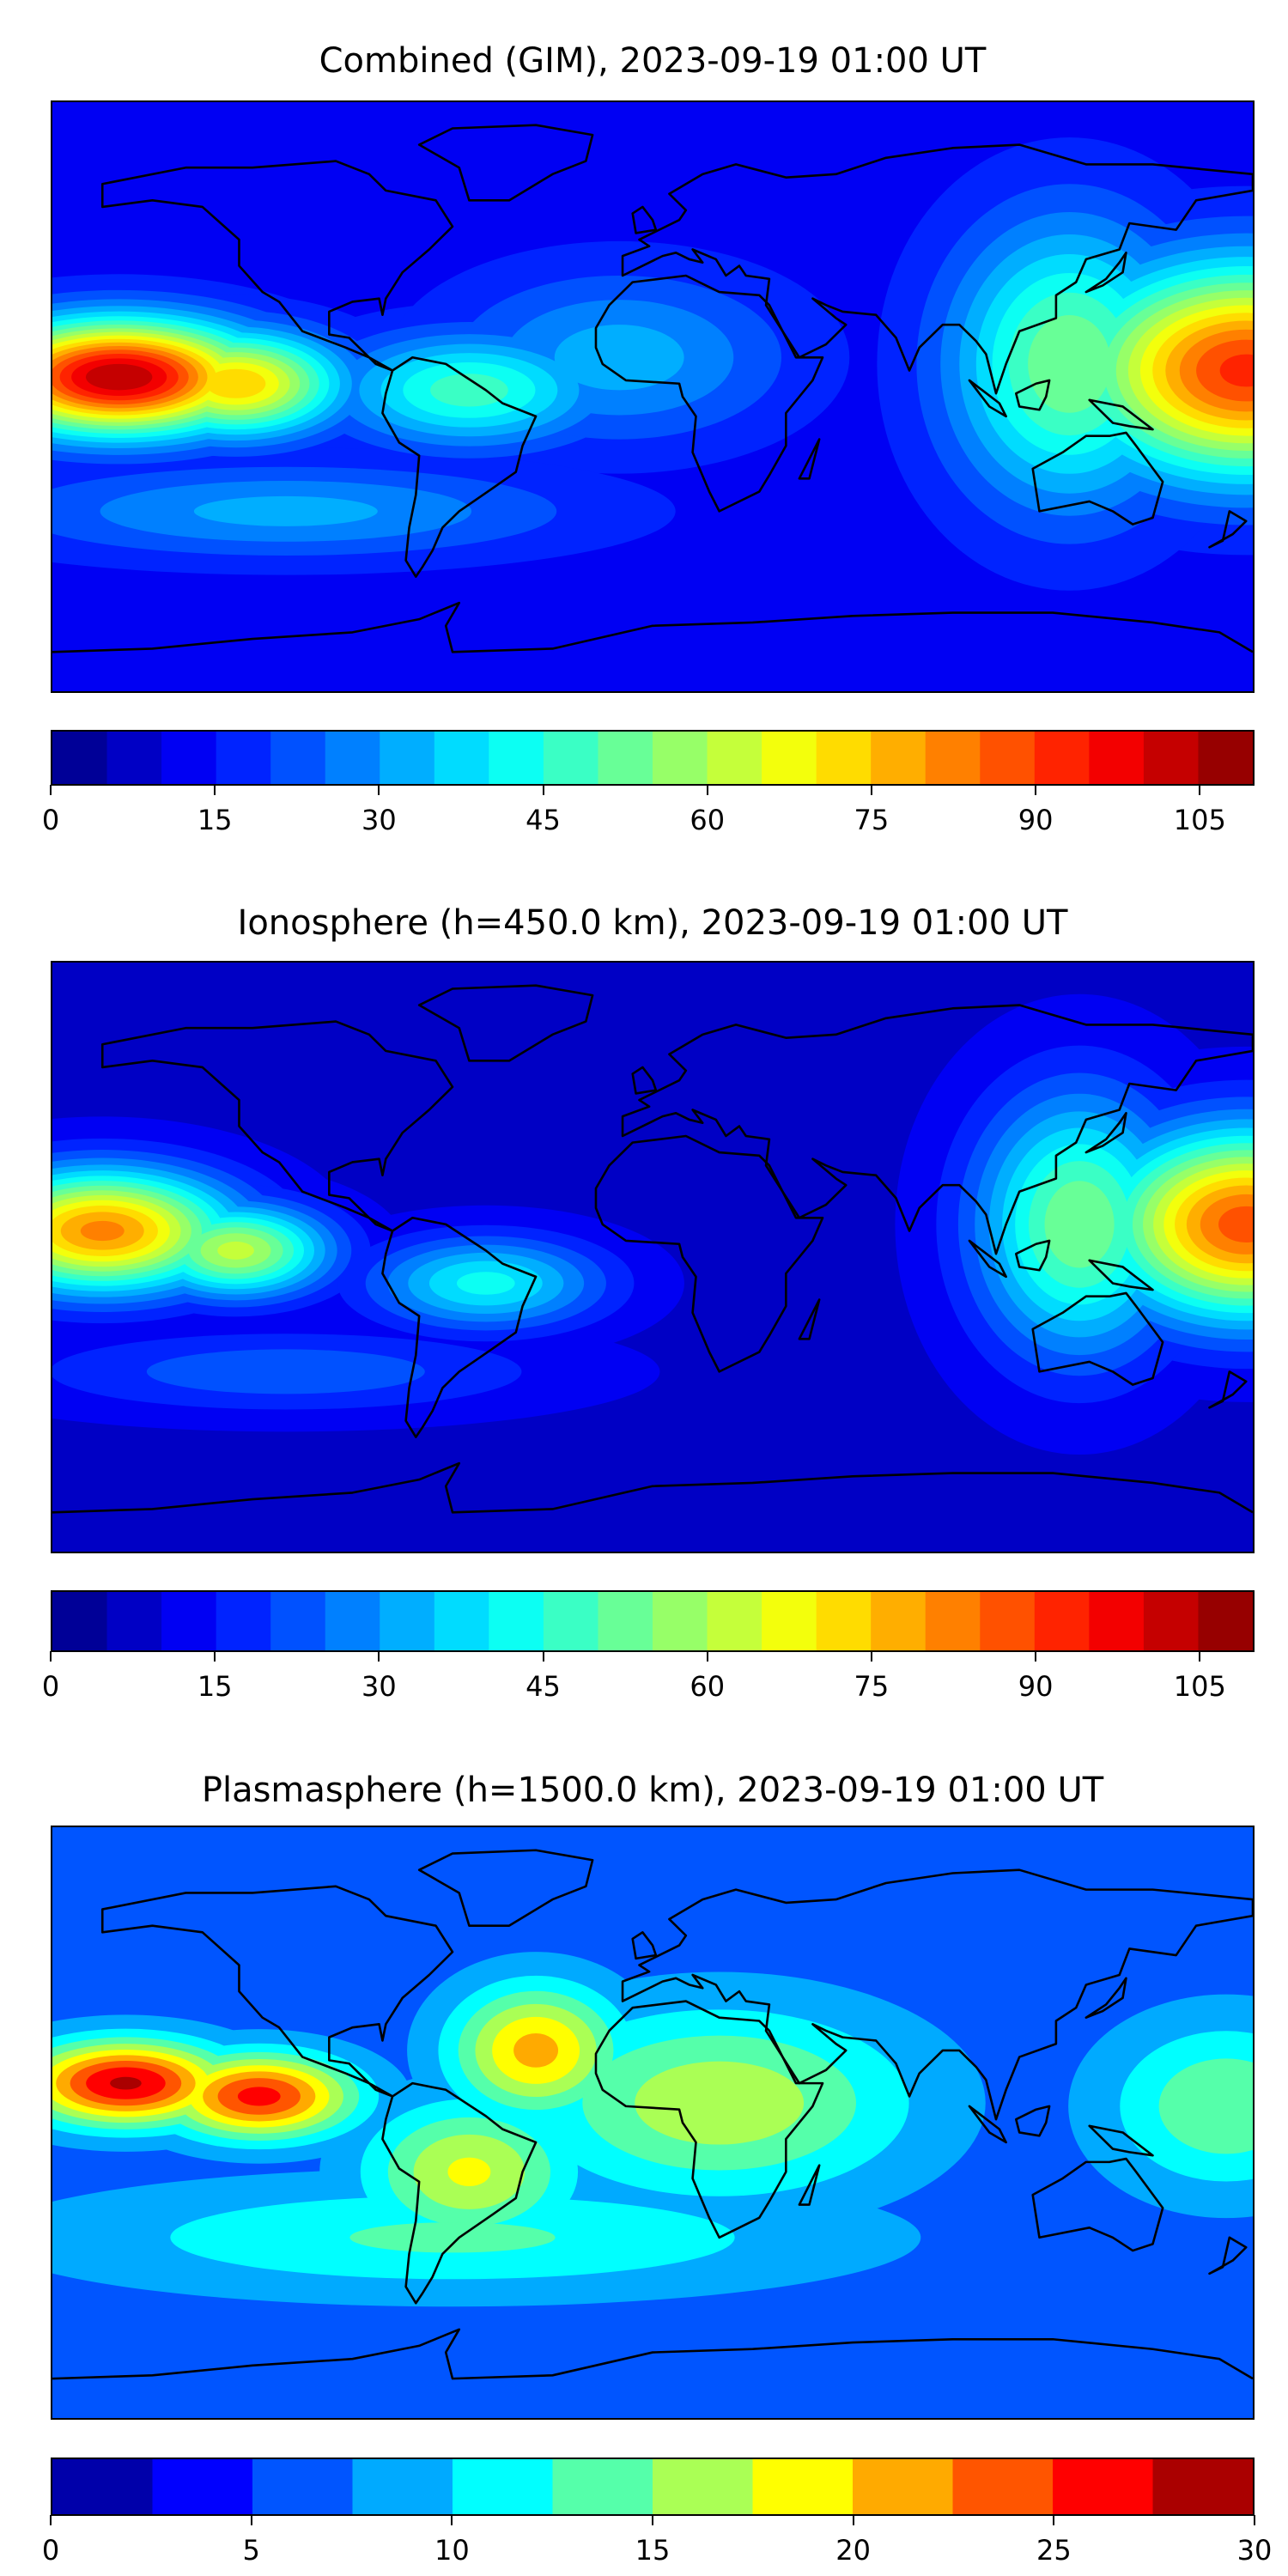 This screenshot has width=1288, height=2576. What do you see at coordinates (938, 269) in the screenshot?
I see `coastline-eurasia` at bounding box center [938, 269].